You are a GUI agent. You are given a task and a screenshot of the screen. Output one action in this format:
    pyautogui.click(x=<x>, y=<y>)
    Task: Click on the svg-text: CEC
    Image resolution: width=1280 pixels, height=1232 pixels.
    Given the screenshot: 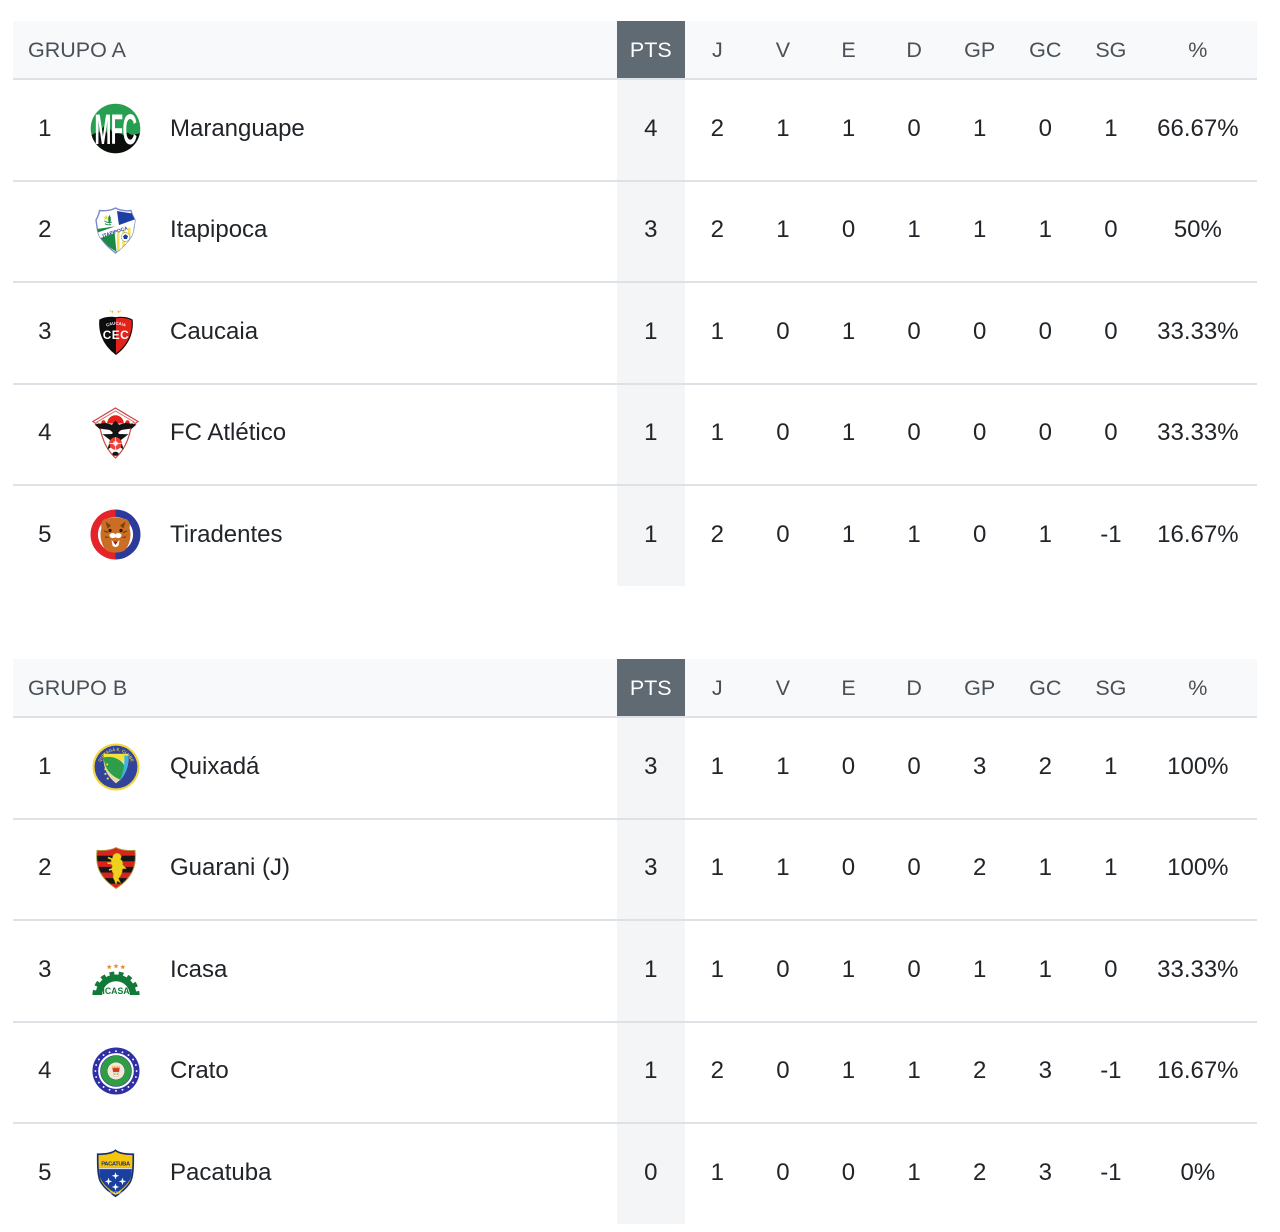 What is the action you would take?
    pyautogui.click(x=115, y=335)
    